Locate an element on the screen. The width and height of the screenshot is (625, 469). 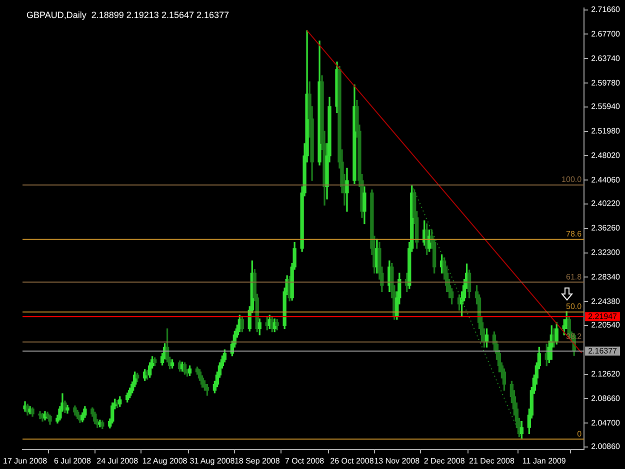
x-tick-label: 12 Aug 2008 is located at coordinates (165, 461).